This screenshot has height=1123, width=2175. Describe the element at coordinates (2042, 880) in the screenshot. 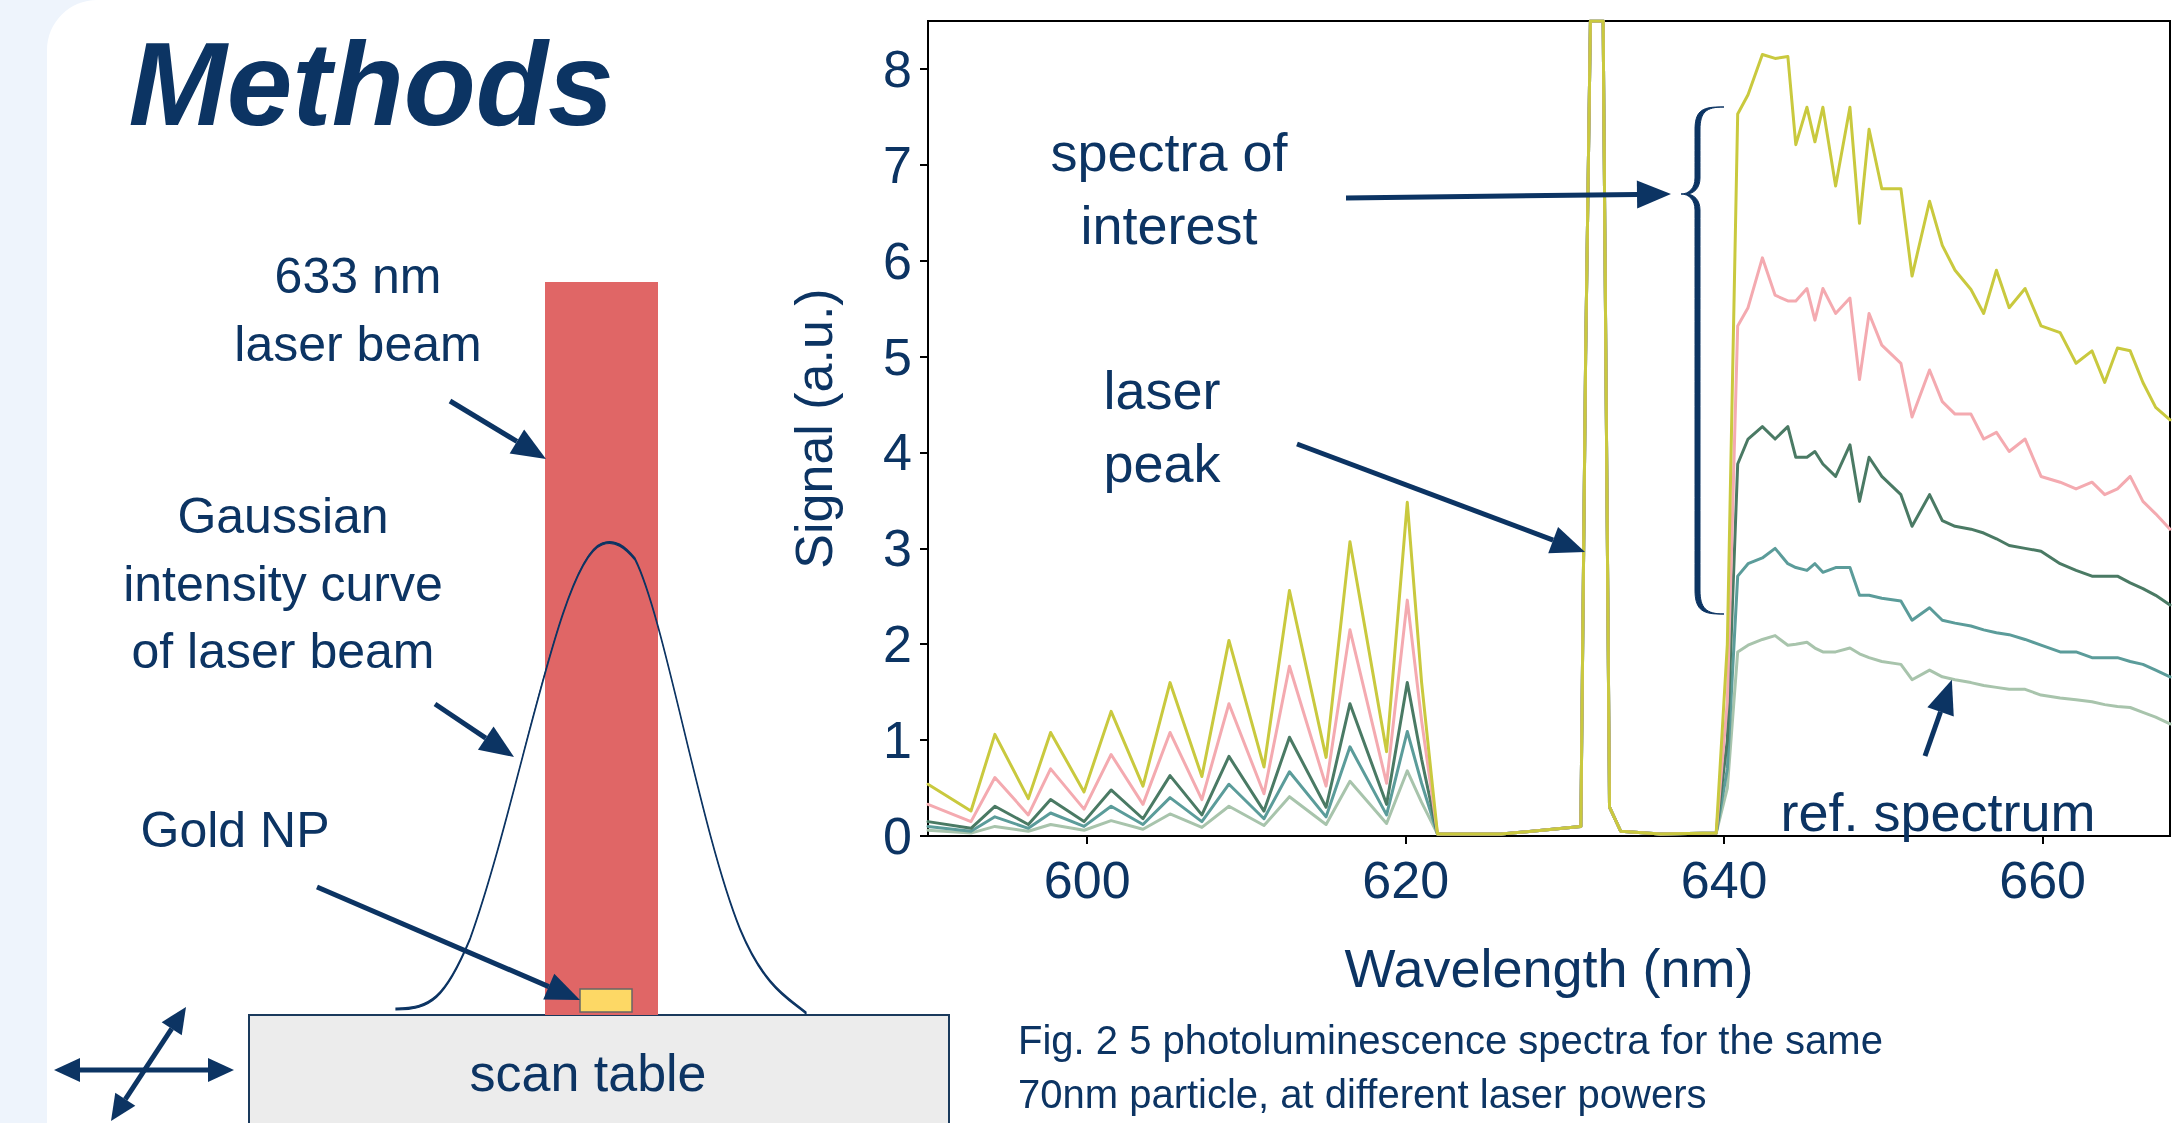

I see `x-tick-label: 660` at that location.